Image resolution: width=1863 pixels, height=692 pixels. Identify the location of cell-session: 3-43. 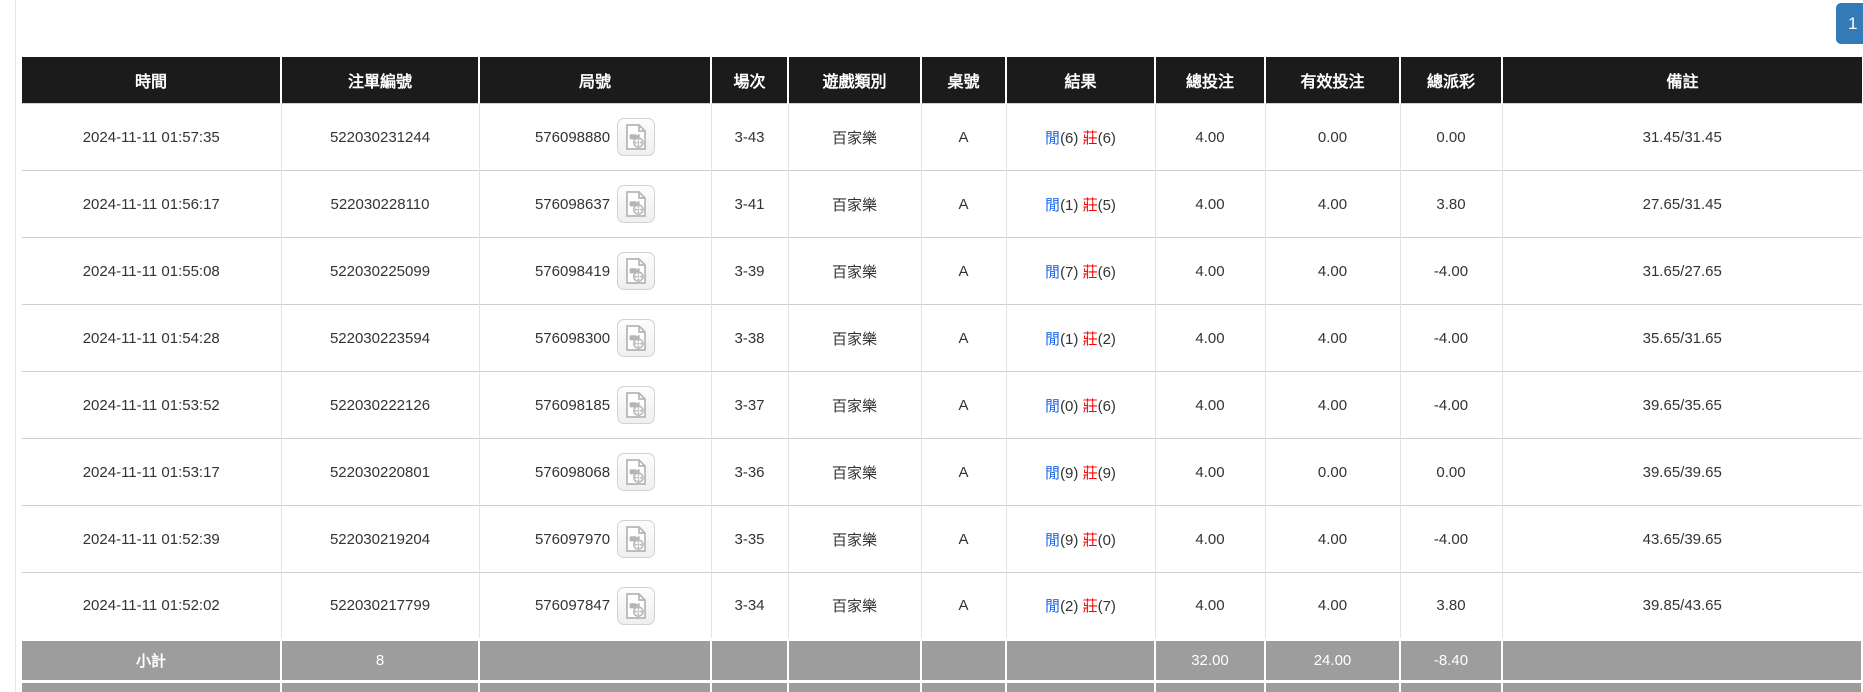
(750, 137).